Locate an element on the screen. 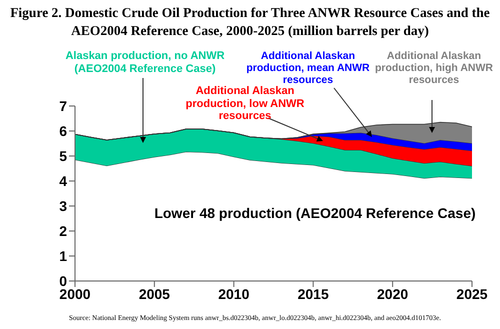  y-tick-label: 1 is located at coordinates (63, 256).